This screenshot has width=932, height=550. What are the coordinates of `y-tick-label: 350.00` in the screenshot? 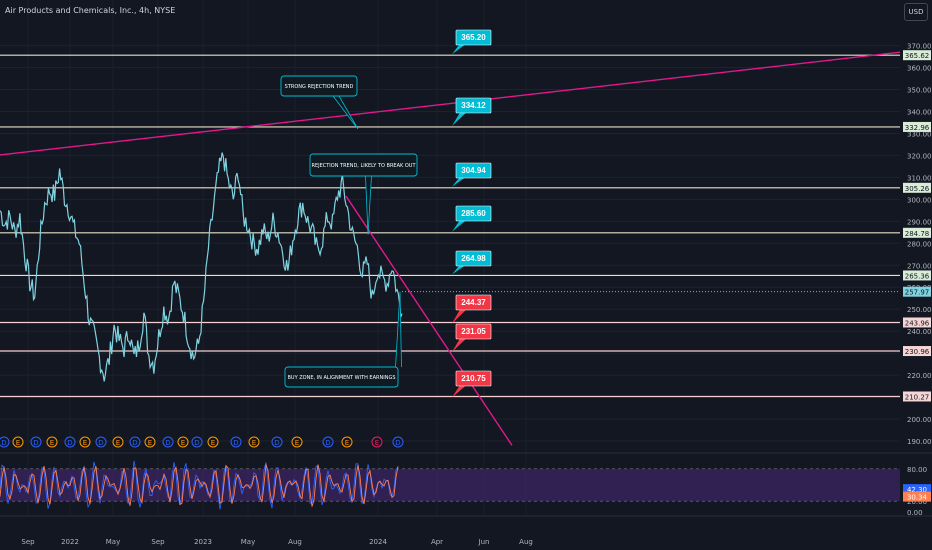 It's located at (919, 91).